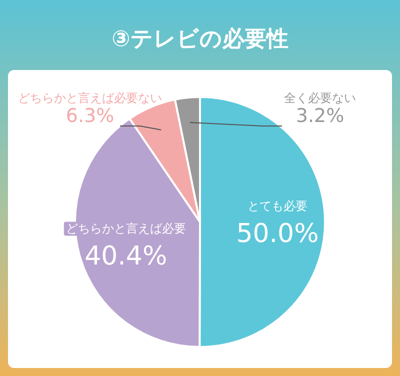  What do you see at coordinates (126, 229) in the screenshot?
I see `slice-label: どちらかと言えば必要` at bounding box center [126, 229].